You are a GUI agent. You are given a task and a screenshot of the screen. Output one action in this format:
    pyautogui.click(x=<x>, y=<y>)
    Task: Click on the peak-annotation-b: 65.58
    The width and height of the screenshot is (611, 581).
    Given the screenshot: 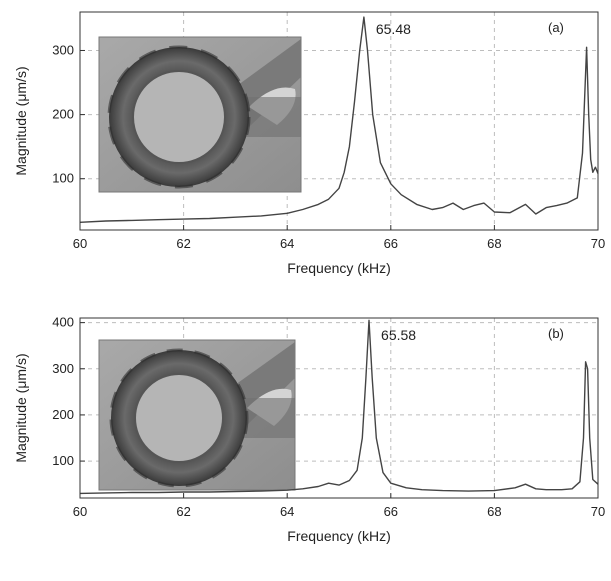 What is the action you would take?
    pyautogui.click(x=398, y=335)
    